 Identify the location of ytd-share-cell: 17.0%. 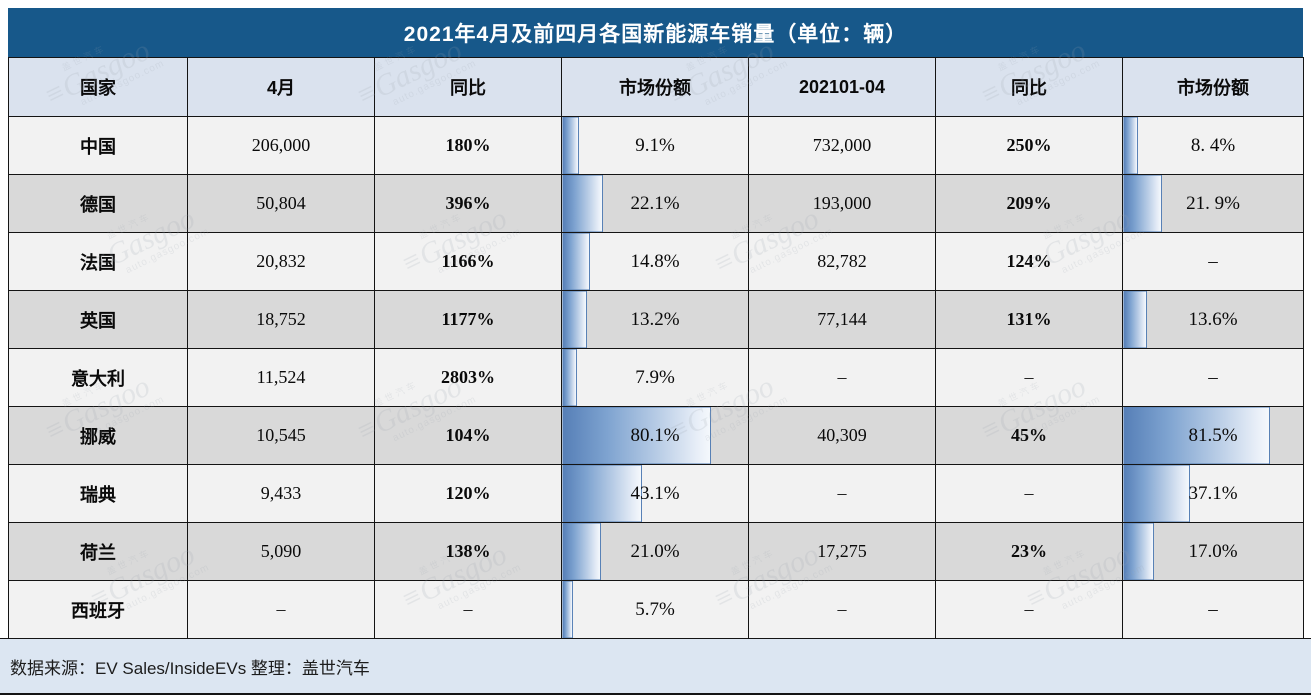
(1213, 551).